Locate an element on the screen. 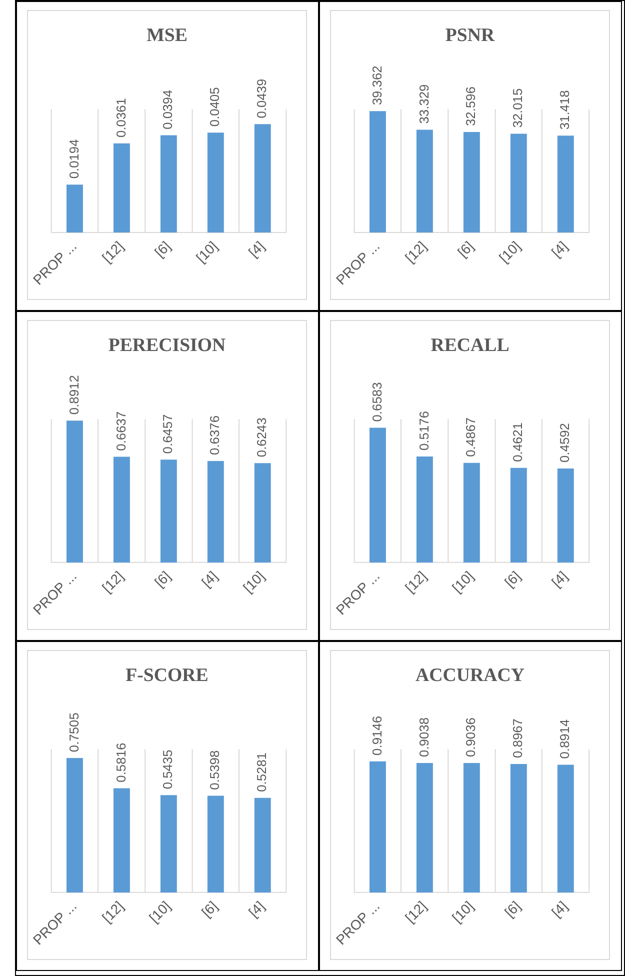 This screenshot has height=976, width=625. data-label: 0.0439 is located at coordinates (262, 98).